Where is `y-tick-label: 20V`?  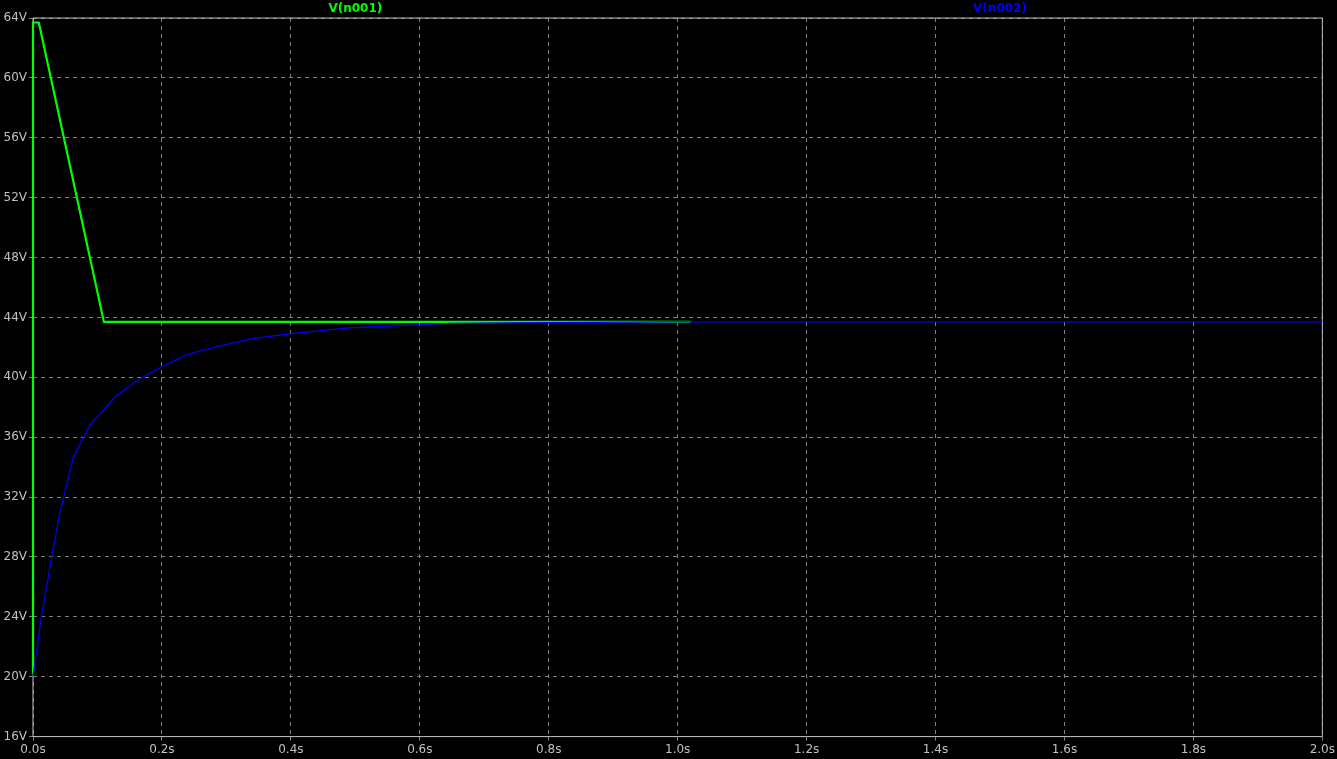
y-tick-label: 20V is located at coordinates (15, 675).